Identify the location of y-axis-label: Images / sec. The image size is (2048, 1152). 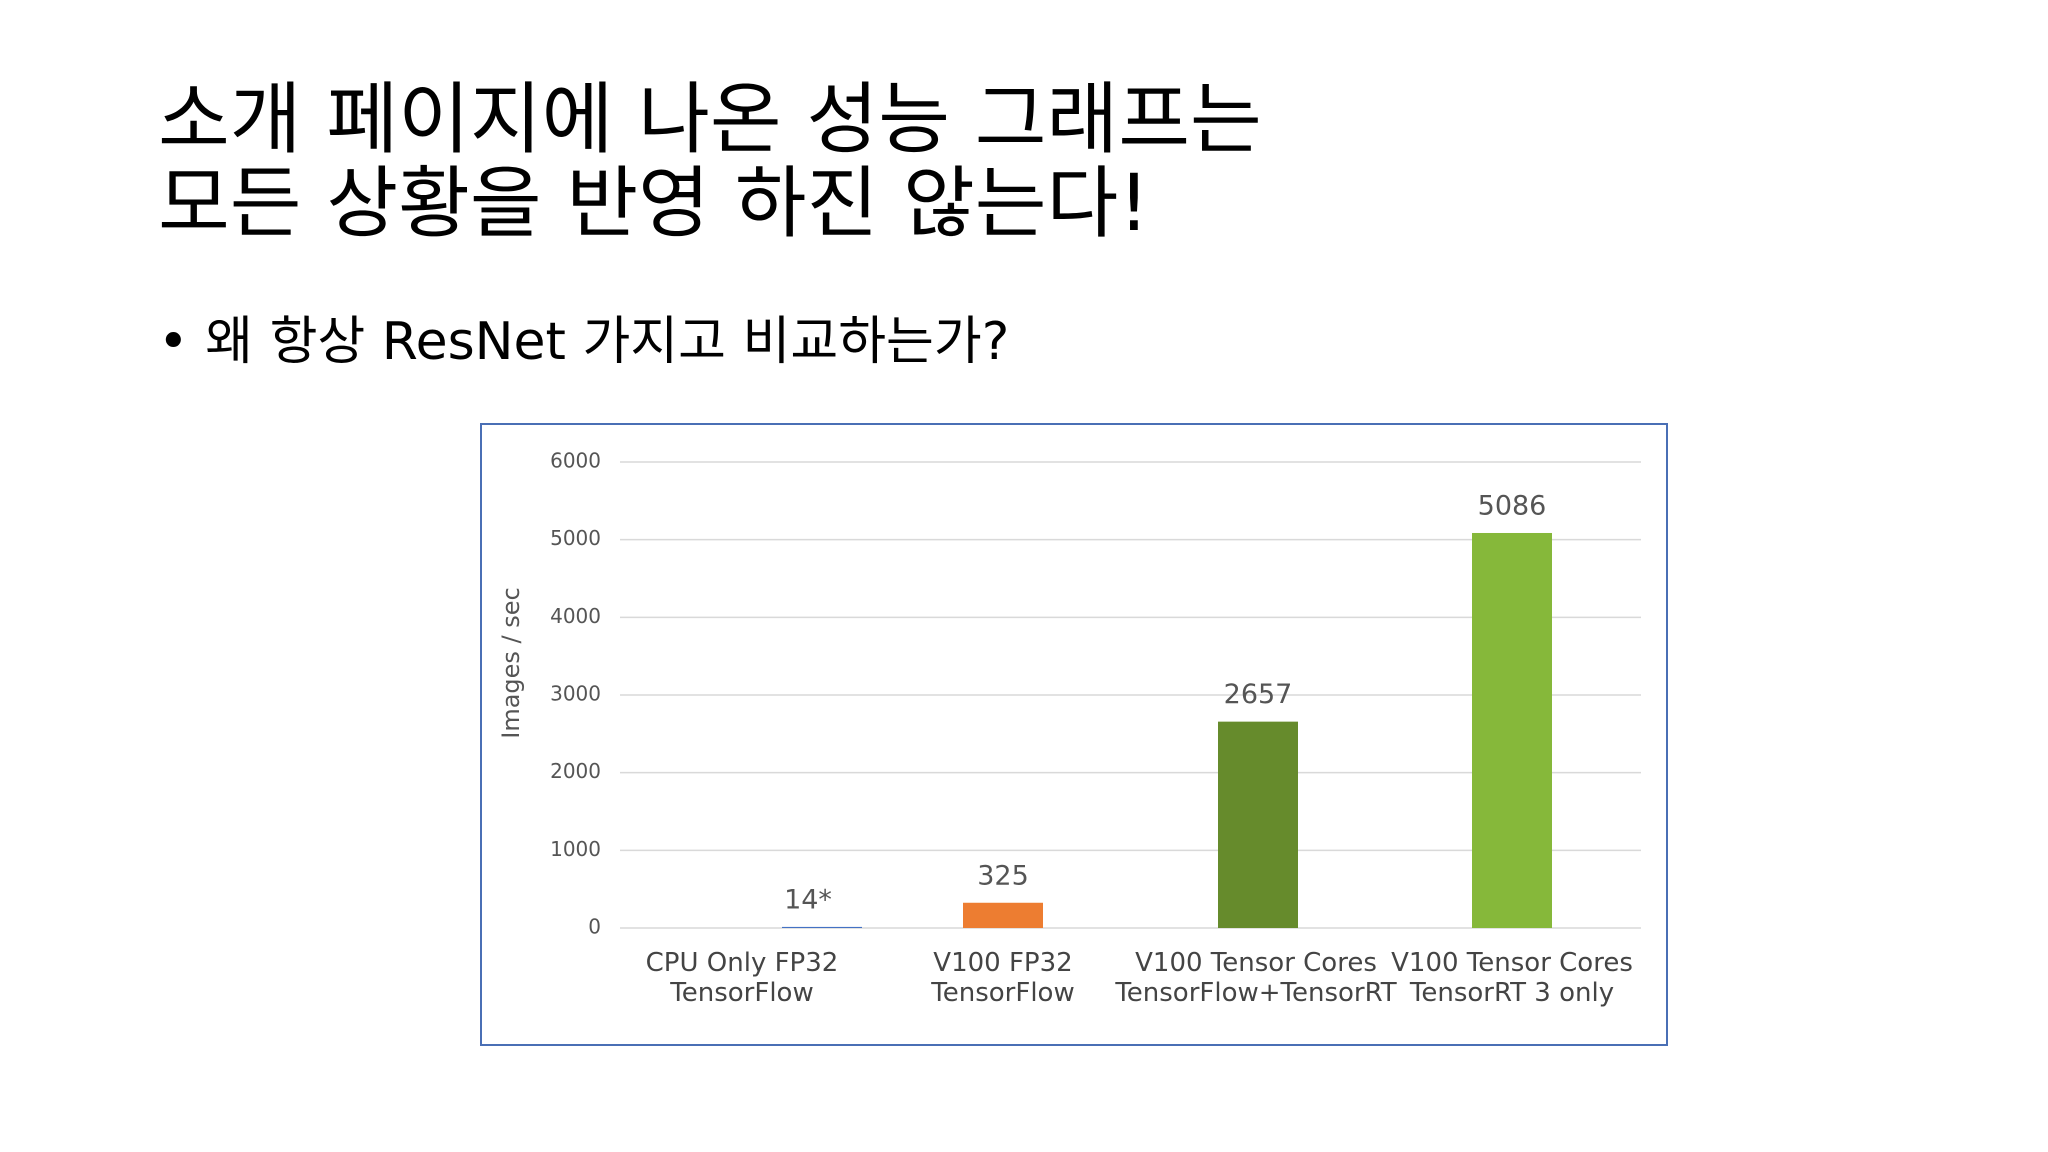
(511, 662).